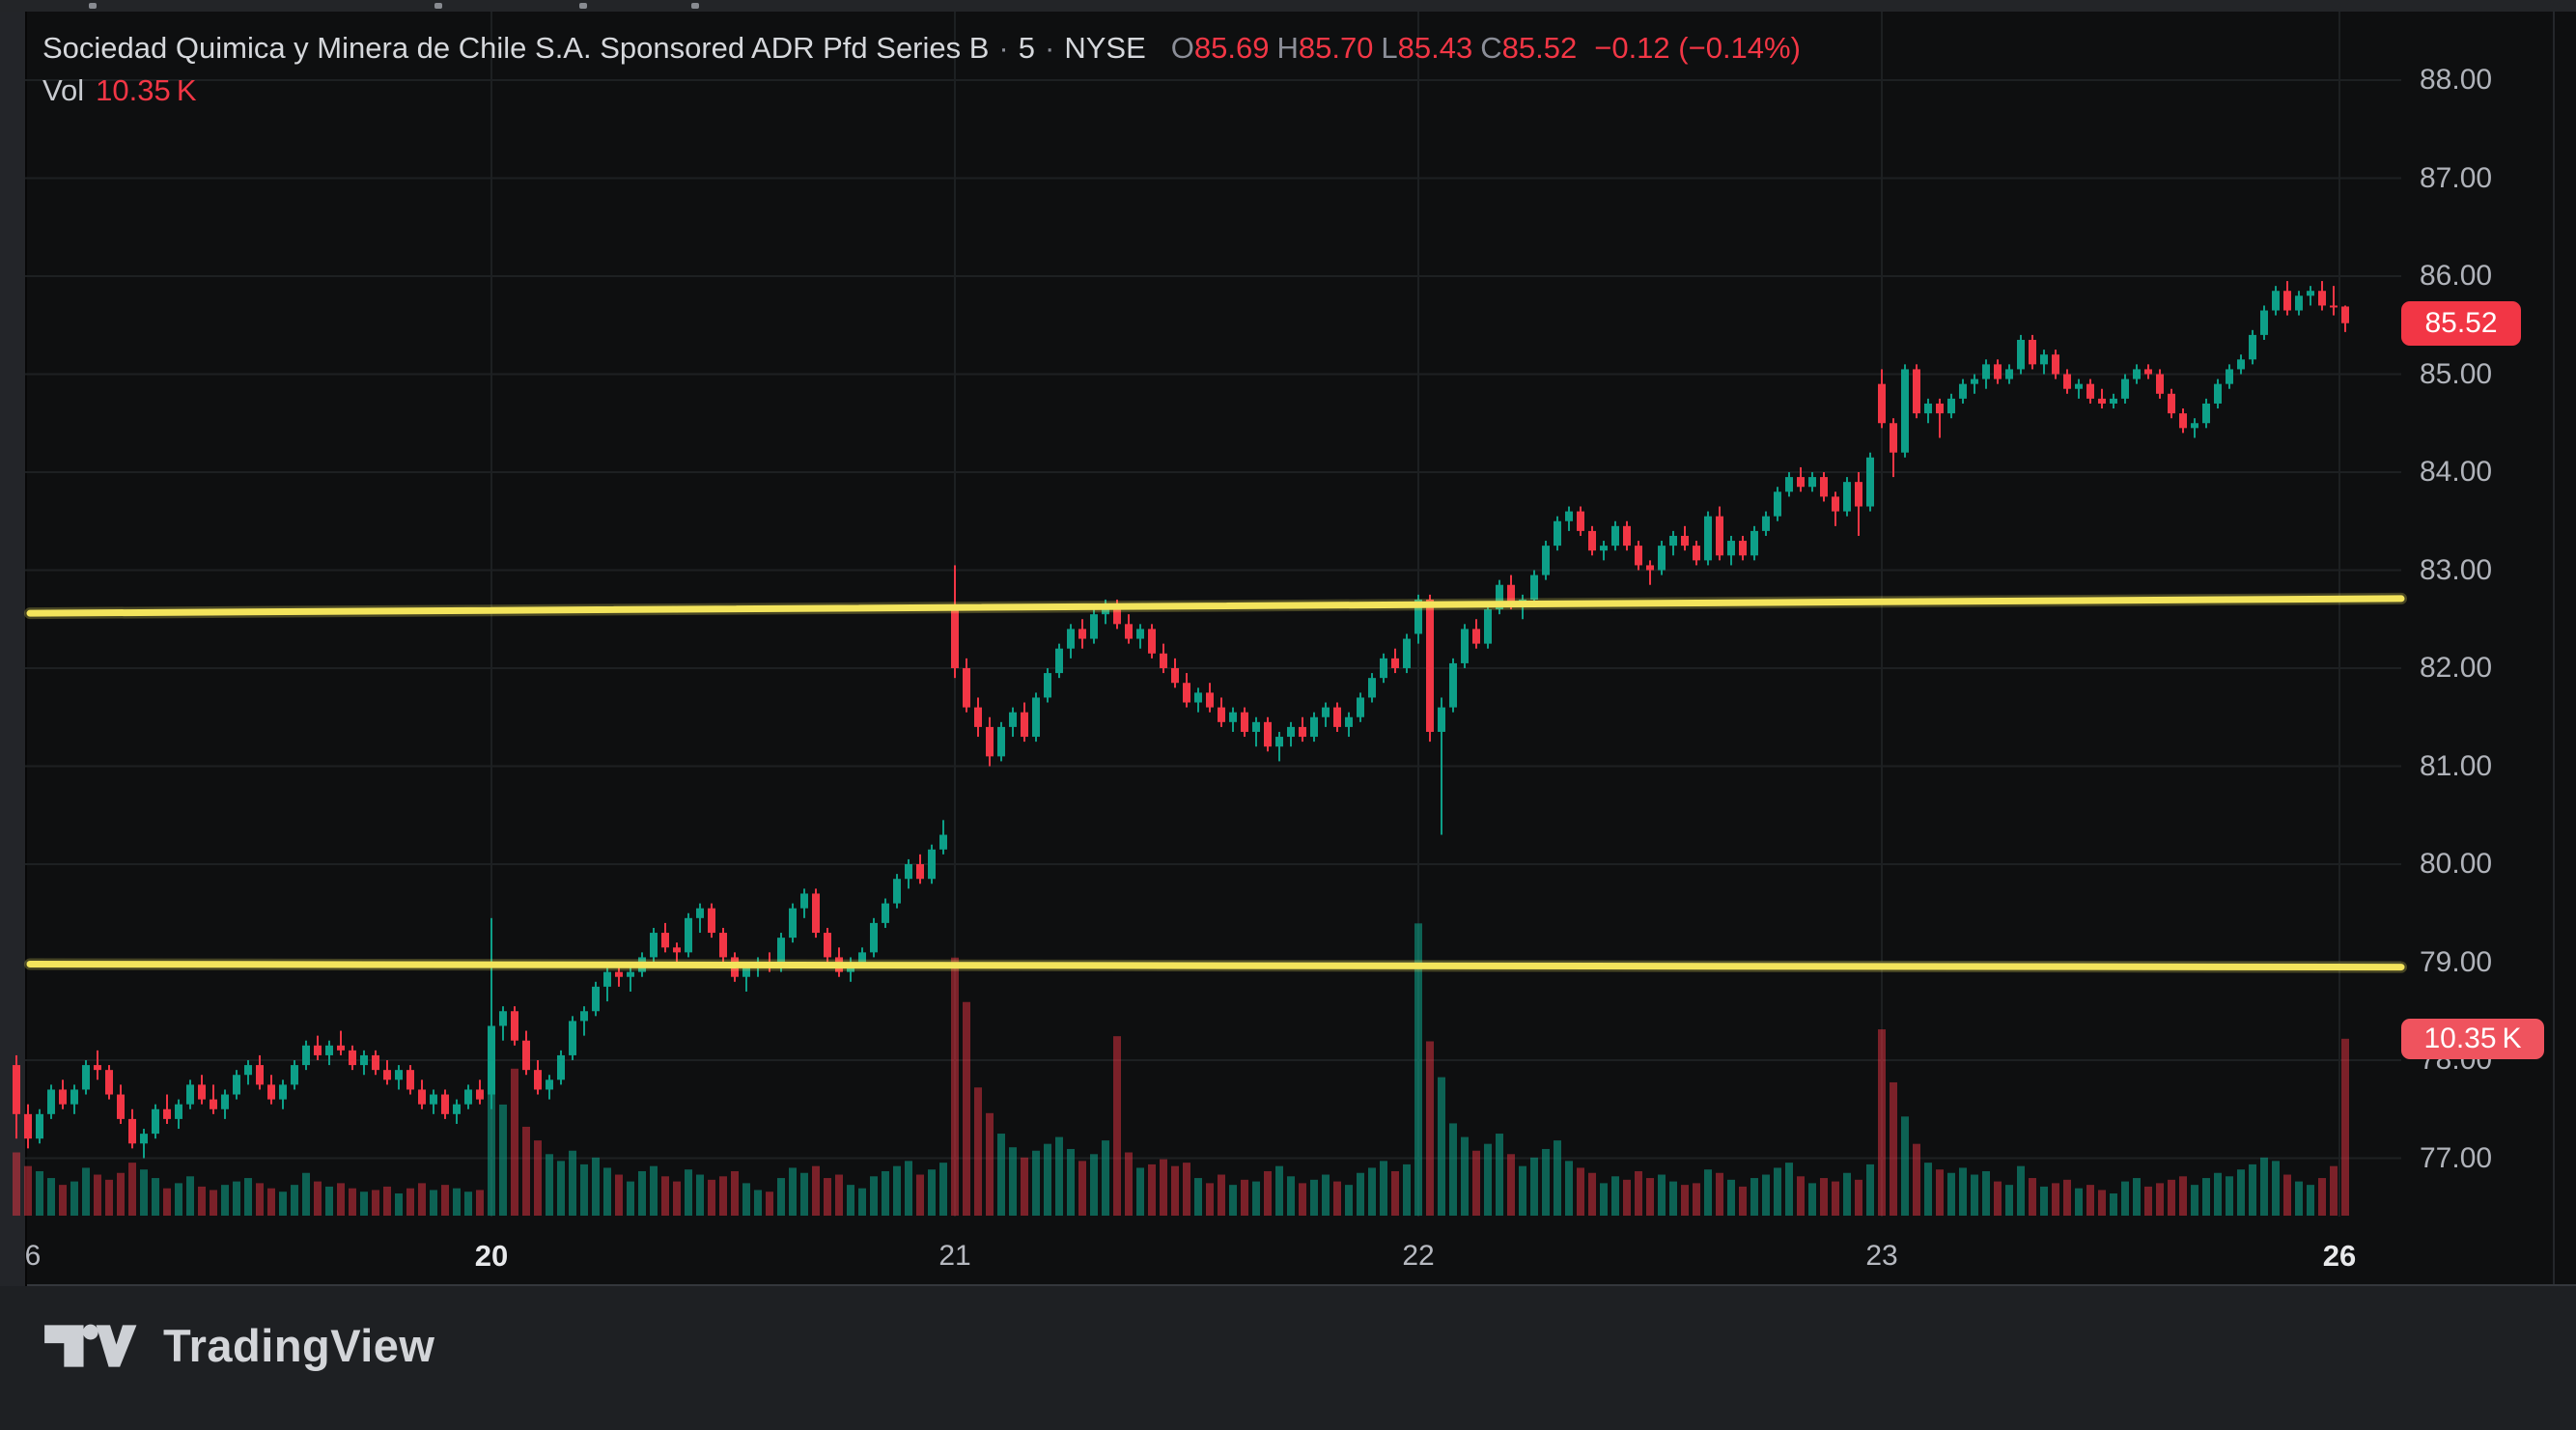  What do you see at coordinates (2340, 1256) in the screenshot?
I see `time-axis-label: 26` at bounding box center [2340, 1256].